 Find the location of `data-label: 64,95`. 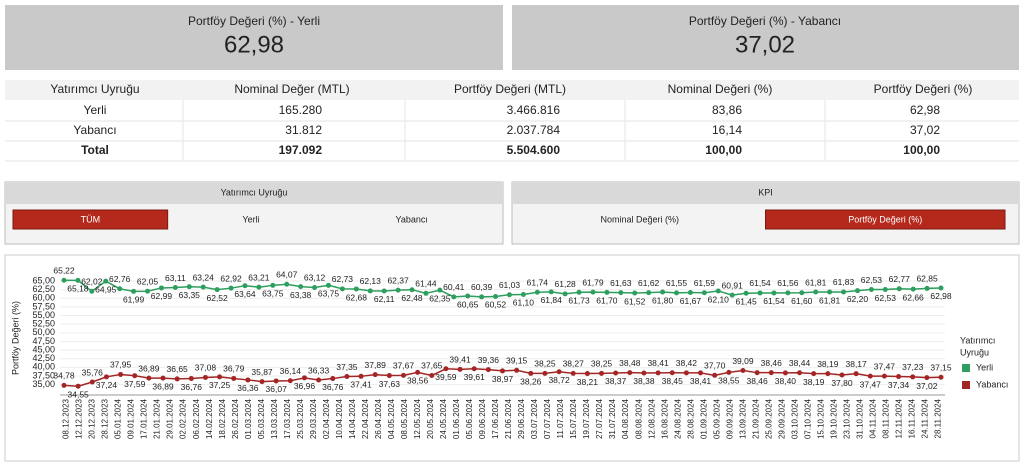

data-label: 64,95 is located at coordinates (106, 289).